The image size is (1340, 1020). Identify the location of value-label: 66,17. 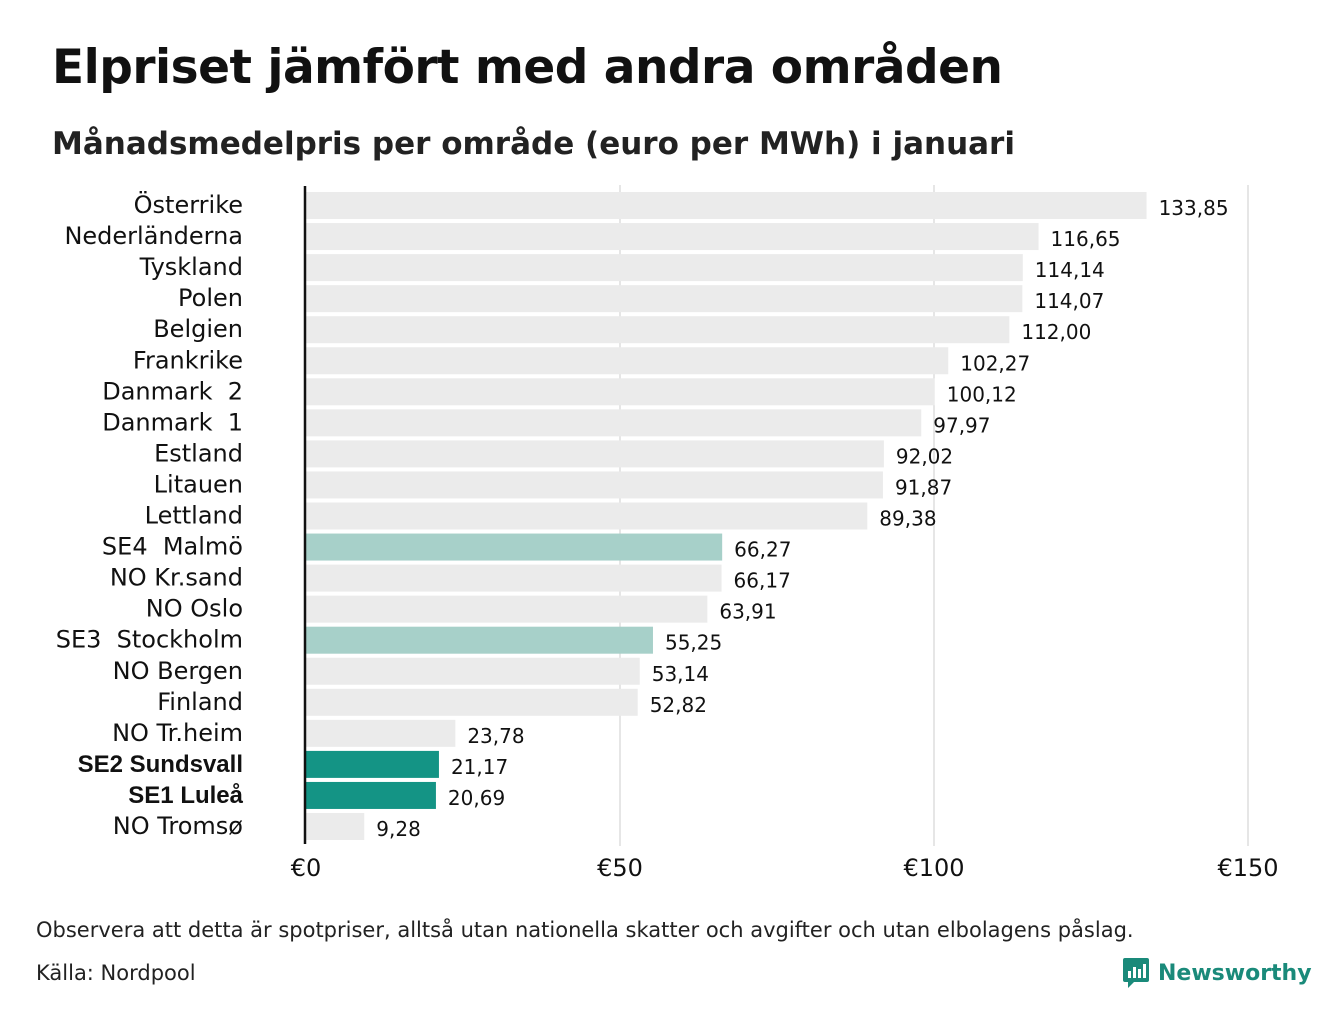
(762, 581).